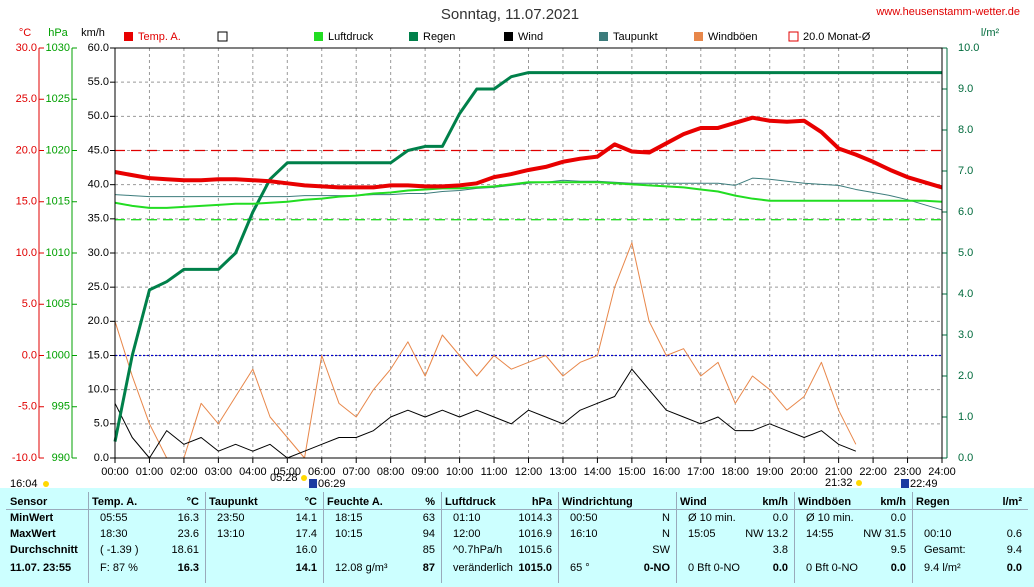  Describe the element at coordinates (702, 534) in the screenshot. I see `table-cell: 15:05` at that location.